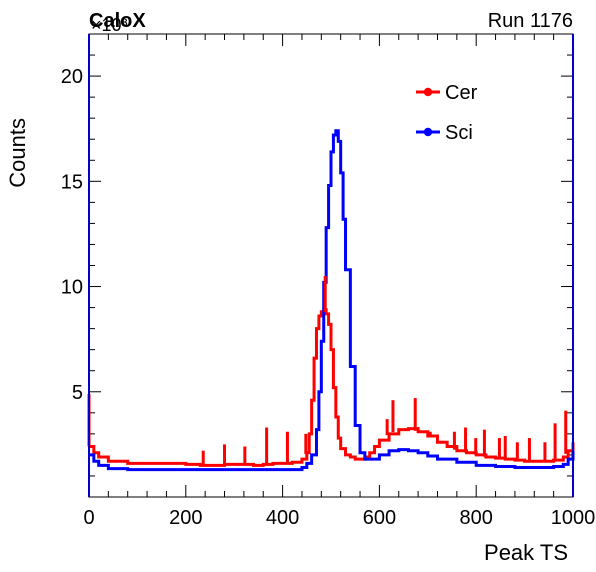  I want to click on cer-legend-marker, so click(428, 92).